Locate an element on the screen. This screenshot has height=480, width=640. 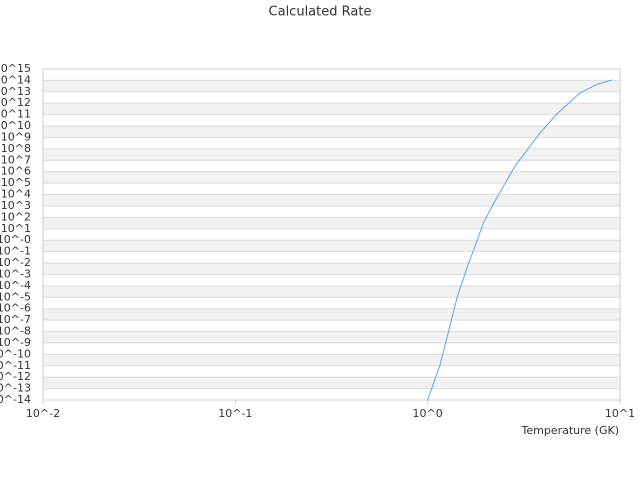
y-tick-label: 10^-3 is located at coordinates (15, 273).